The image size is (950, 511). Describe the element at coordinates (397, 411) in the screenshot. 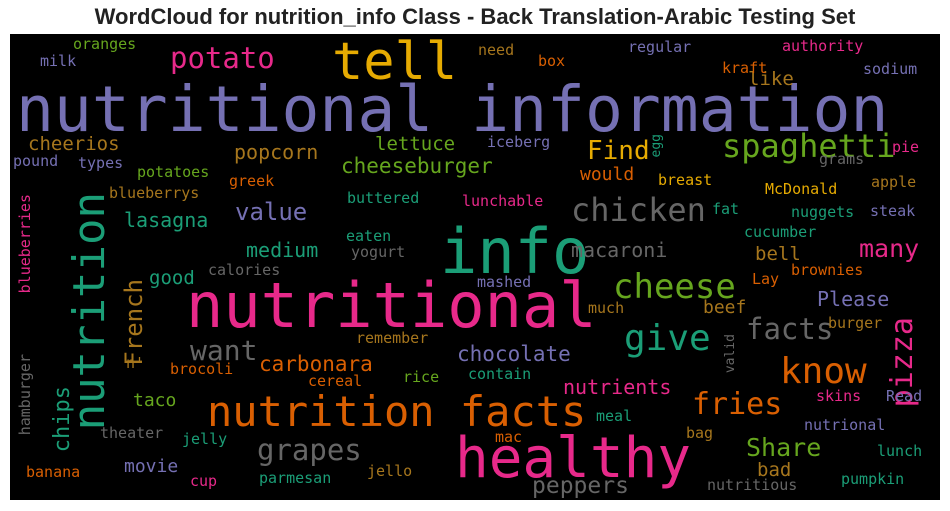

I see `word-nutrition-facts: nutrition facts` at that location.